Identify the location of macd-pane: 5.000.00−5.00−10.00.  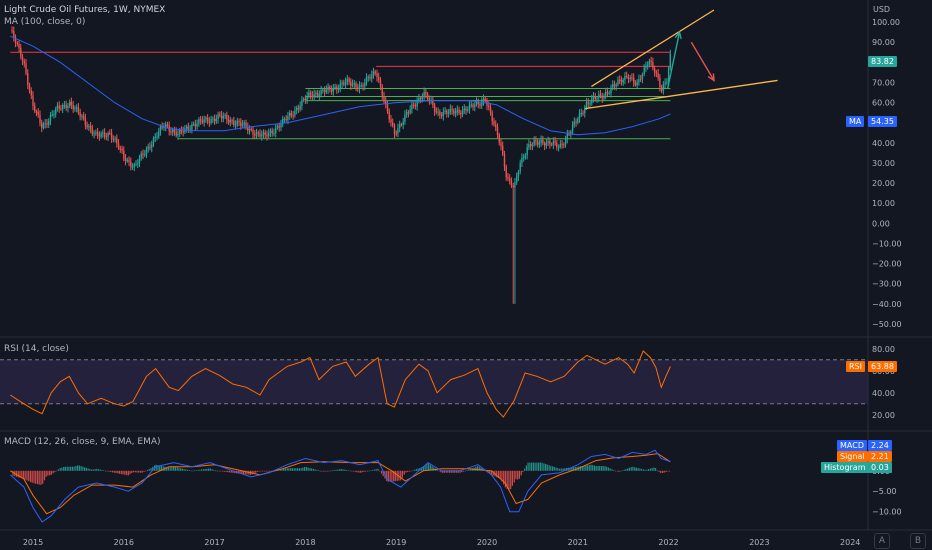
(455, 484).